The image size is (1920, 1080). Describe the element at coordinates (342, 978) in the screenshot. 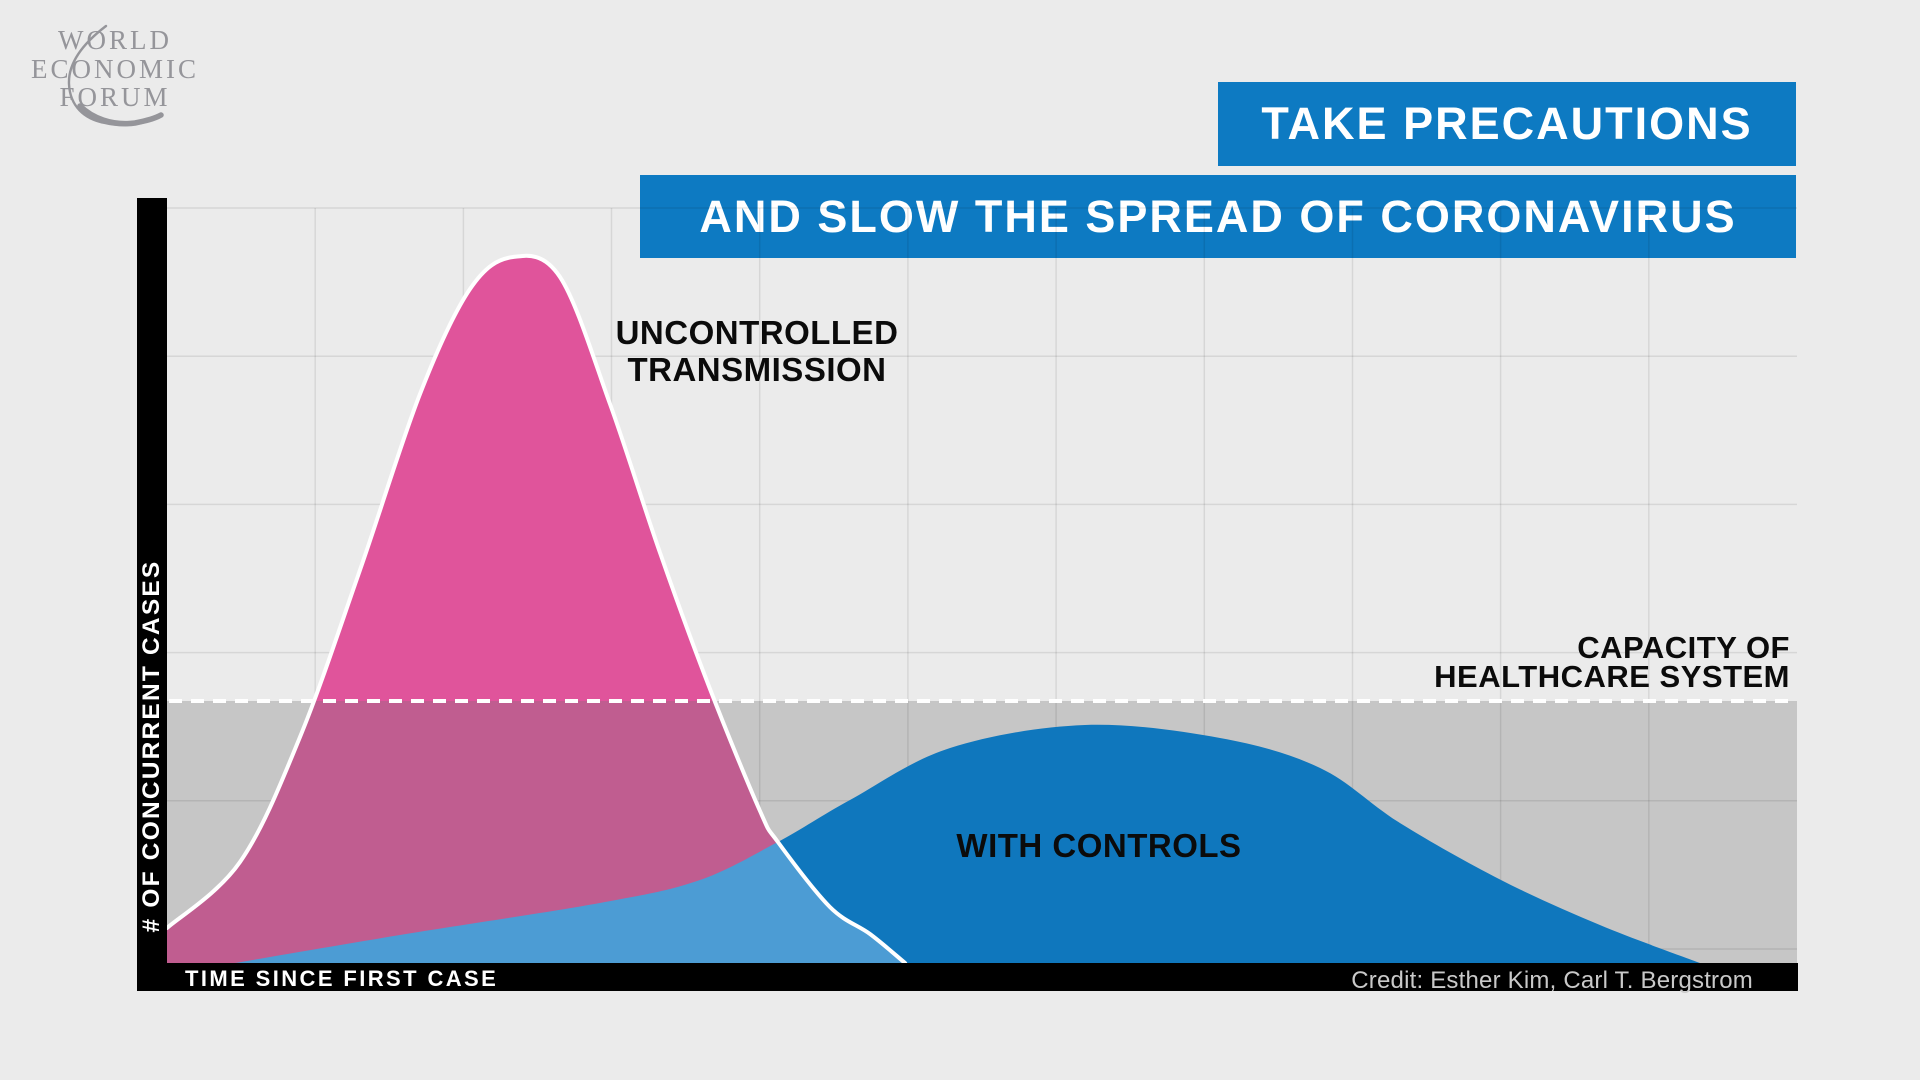

I see `x-axis-label: TIME SINCE FIRST CASE` at that location.